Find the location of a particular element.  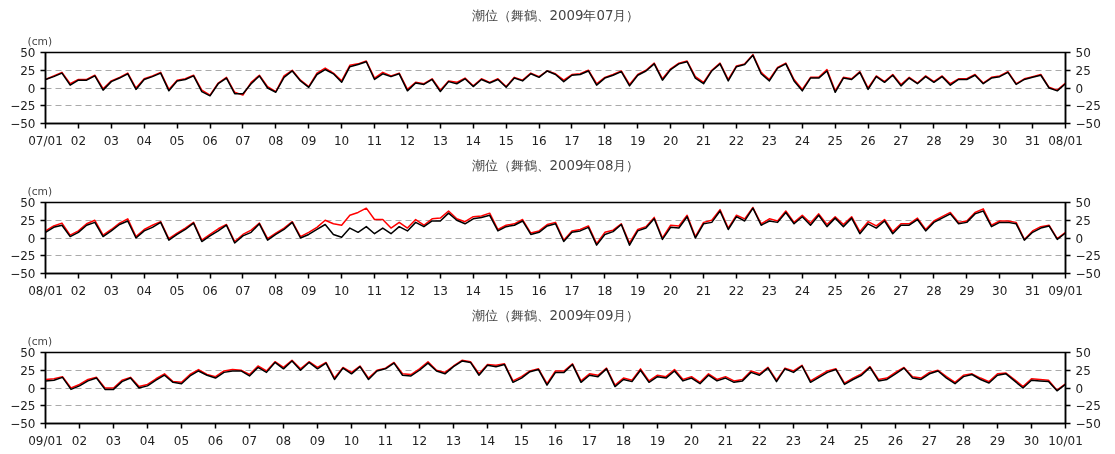

y2-tick-label: −50 is located at coordinates (1088, 424).